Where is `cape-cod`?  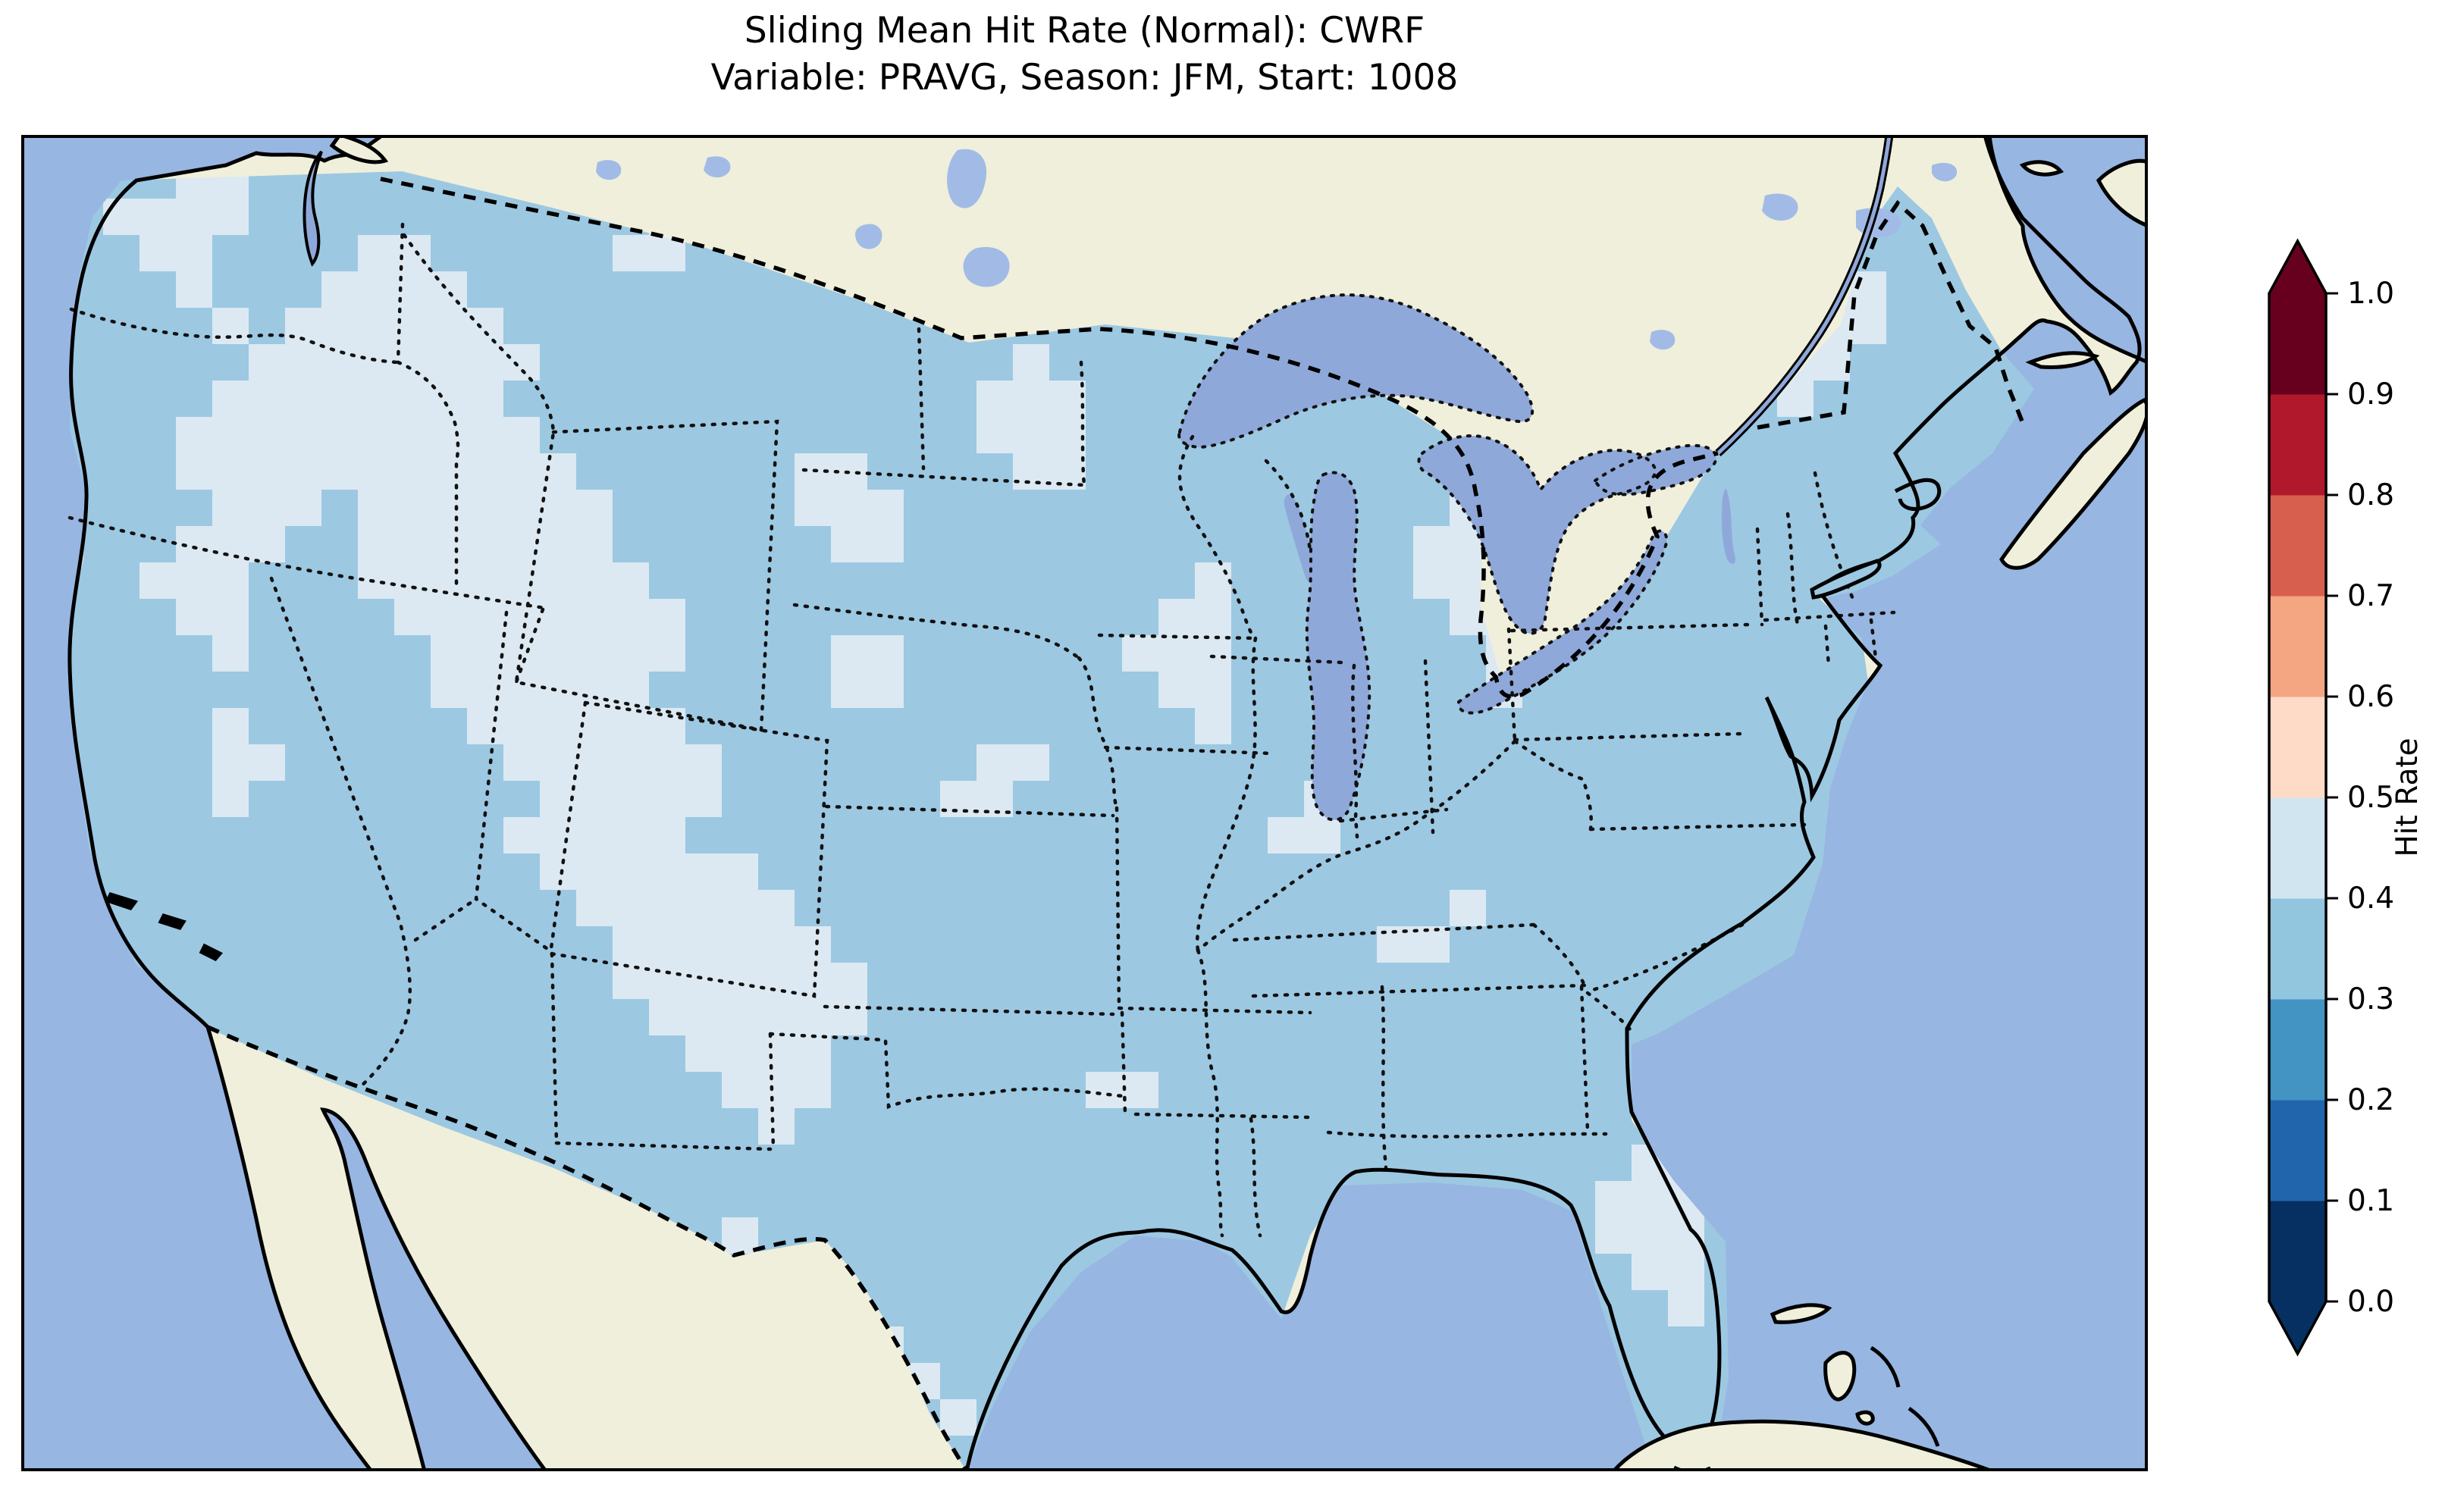
cape-cod is located at coordinates (1918, 494).